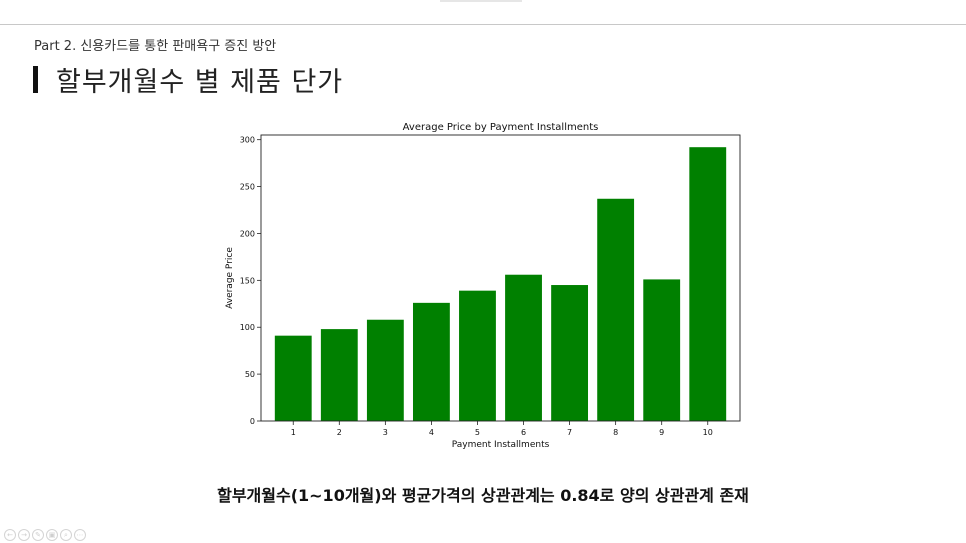 Image resolution: width=966 pixels, height=543 pixels. What do you see at coordinates (247, 233) in the screenshot?
I see `y-tick-label: 200` at bounding box center [247, 233].